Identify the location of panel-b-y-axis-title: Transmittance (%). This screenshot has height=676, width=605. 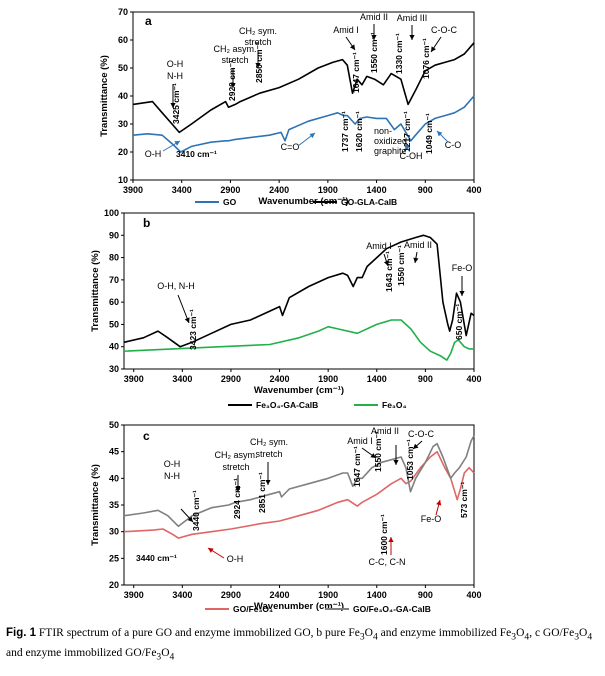
(95, 291).